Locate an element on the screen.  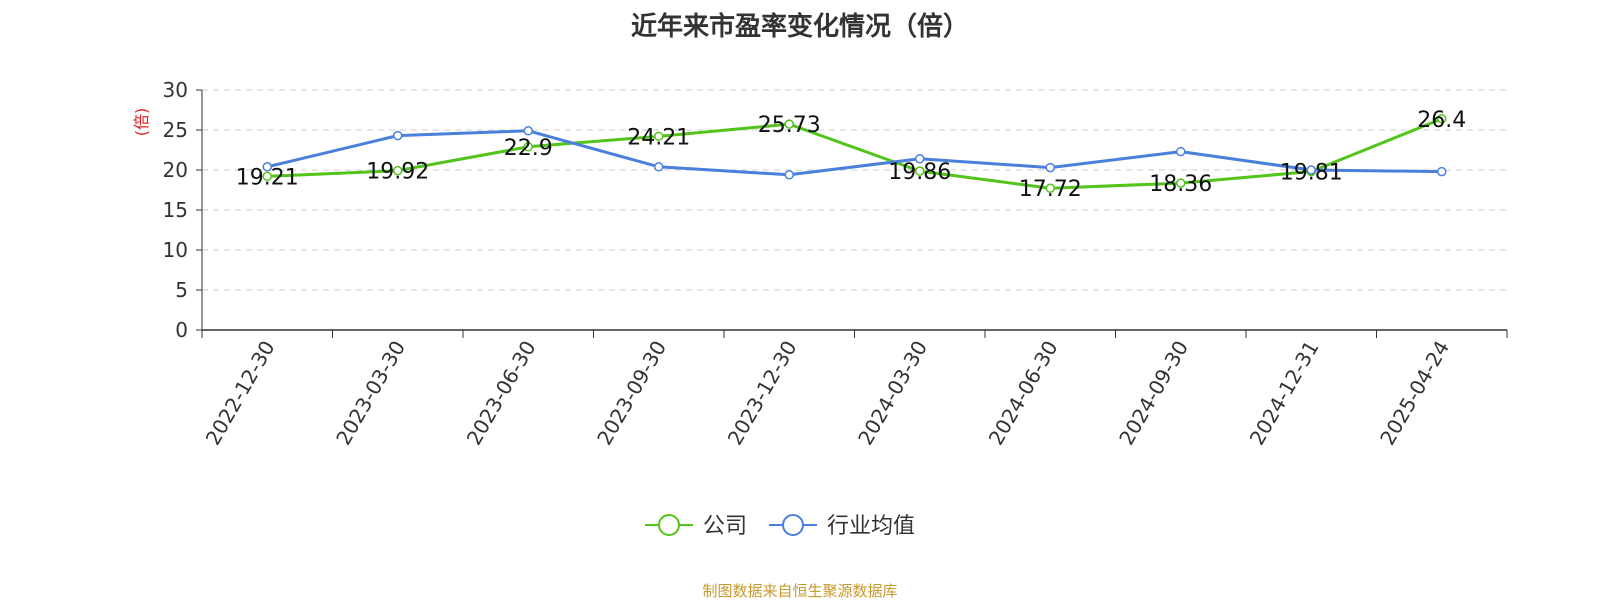
x-tick-label: 2024-06-30 is located at coordinates (1023, 393).